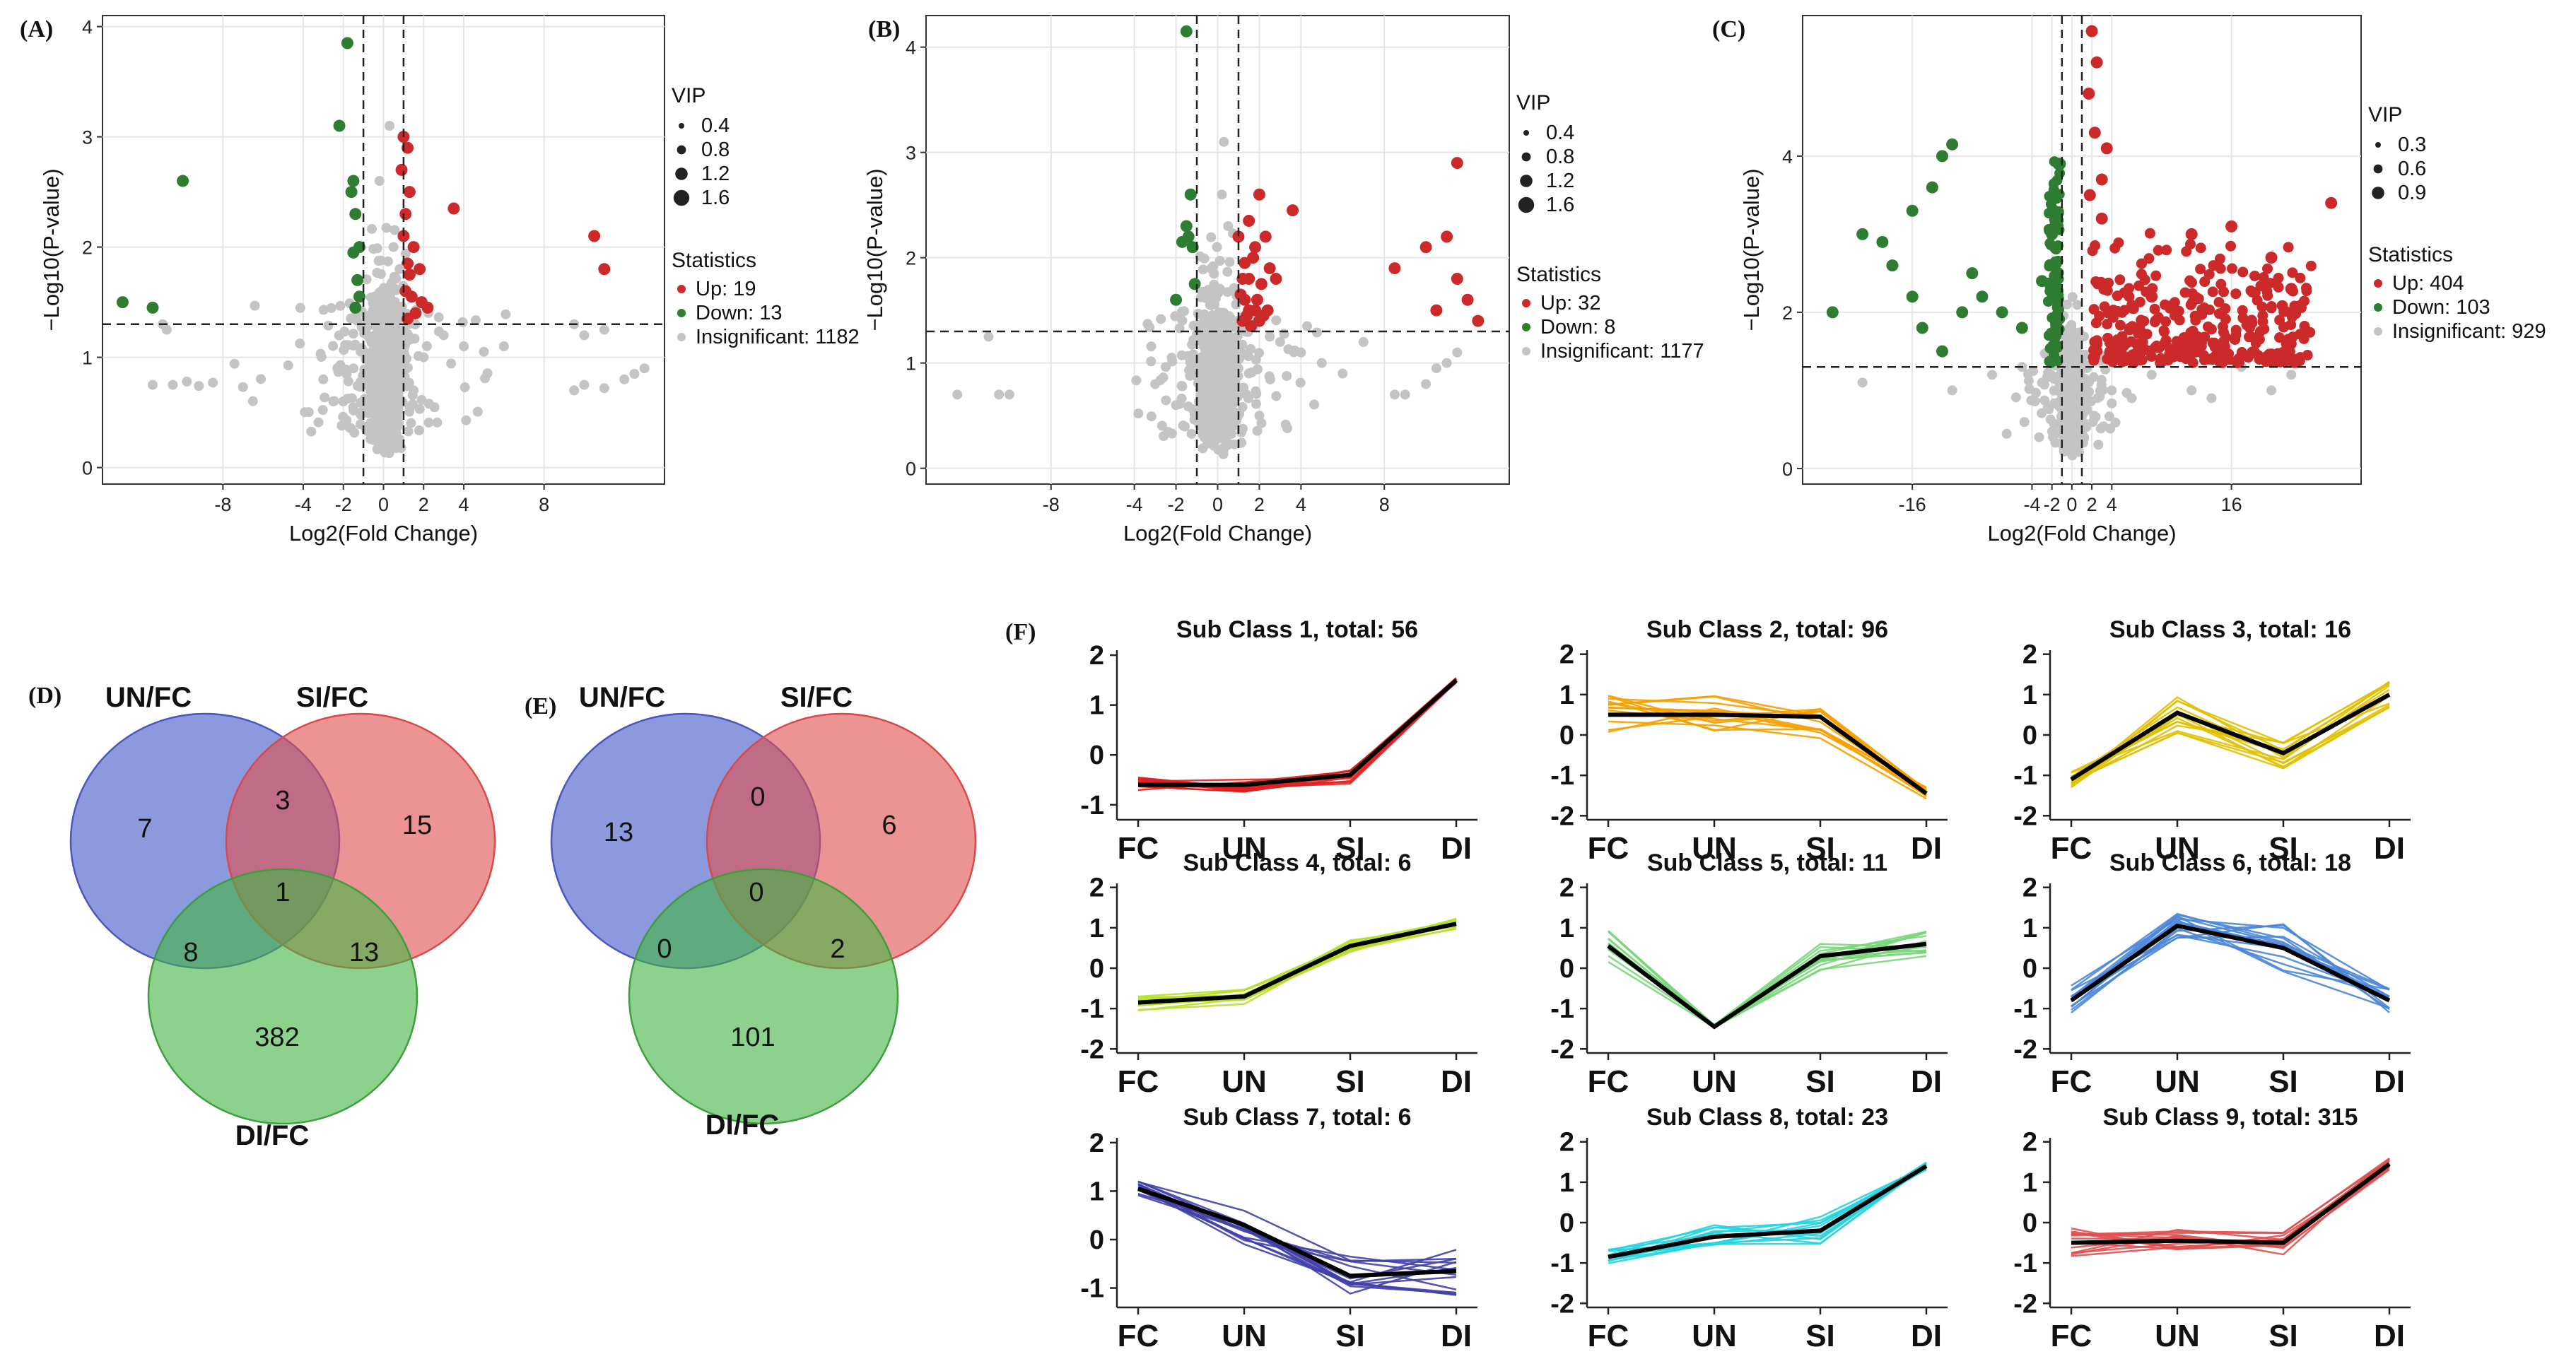 The height and width of the screenshot is (1371, 2576). I want to click on vip-legend-label: 1.6, so click(1560, 205).